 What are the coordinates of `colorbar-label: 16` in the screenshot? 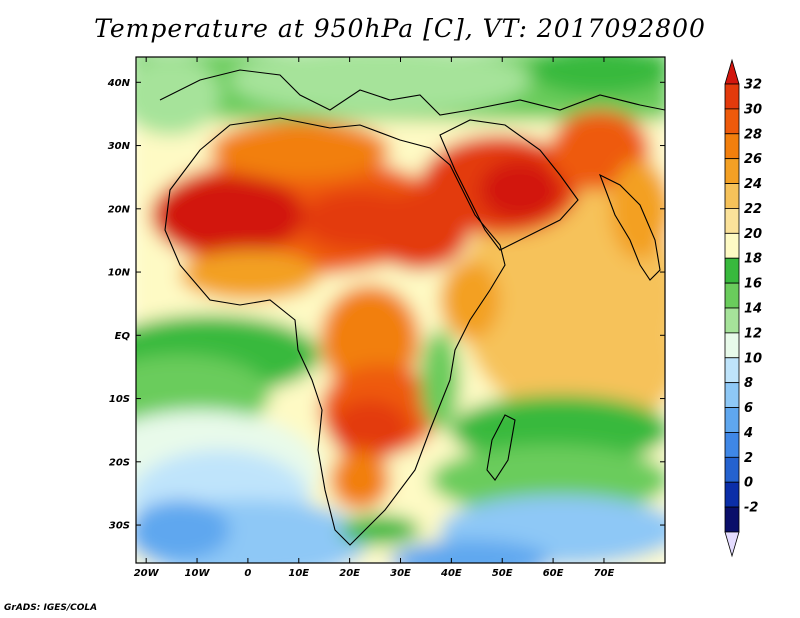 It's located at (753, 284).